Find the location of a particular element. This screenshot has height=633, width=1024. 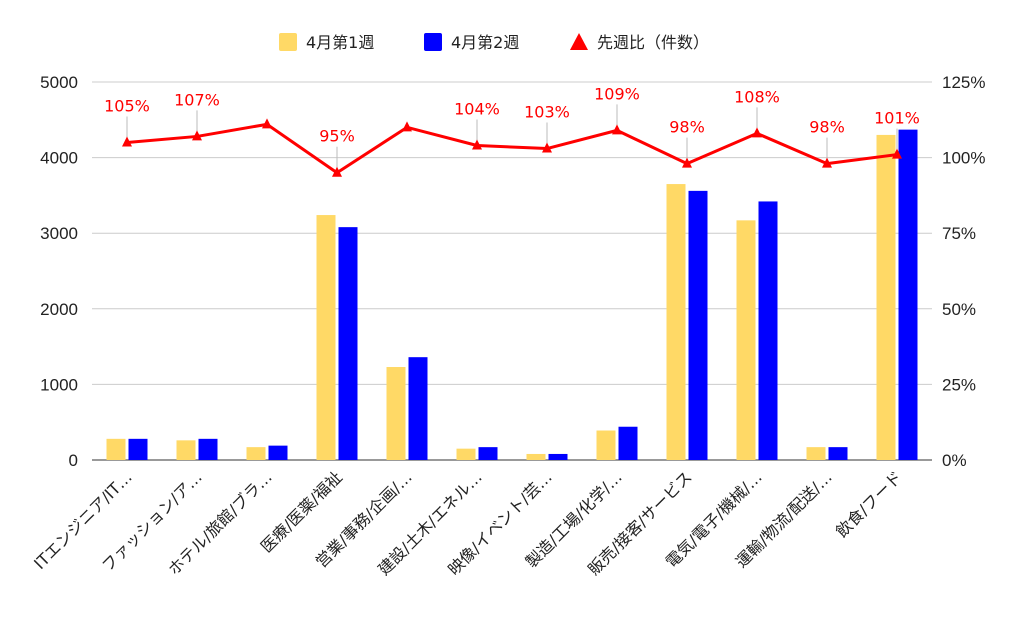

ratio-data-label: 108% is located at coordinates (757, 96).